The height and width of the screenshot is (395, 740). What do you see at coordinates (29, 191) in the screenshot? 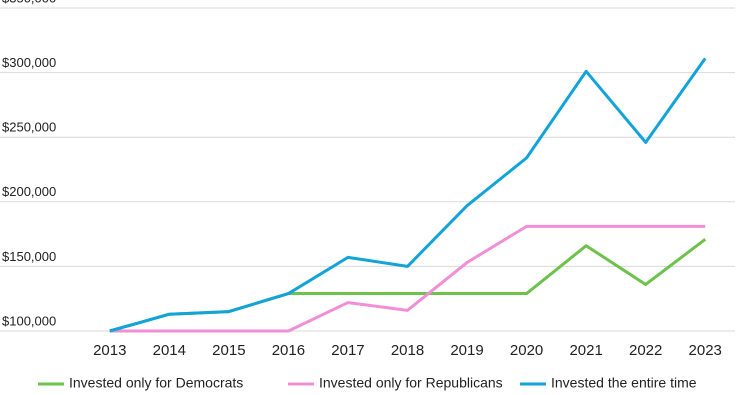
I see `y-tick-label: $200,000` at bounding box center [29, 191].